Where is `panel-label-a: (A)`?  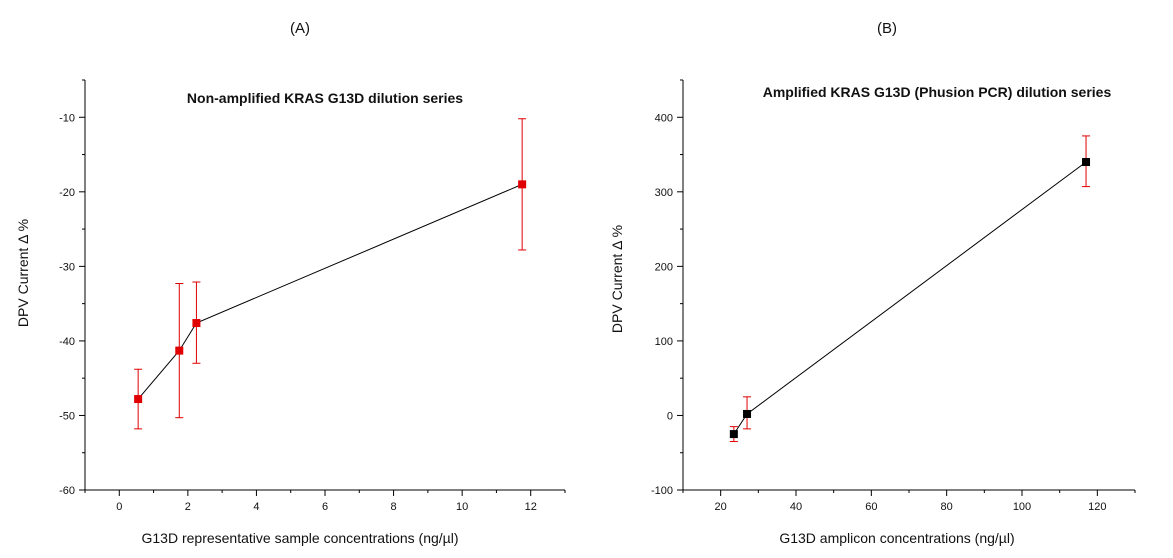 panel-label-a: (A) is located at coordinates (300, 28).